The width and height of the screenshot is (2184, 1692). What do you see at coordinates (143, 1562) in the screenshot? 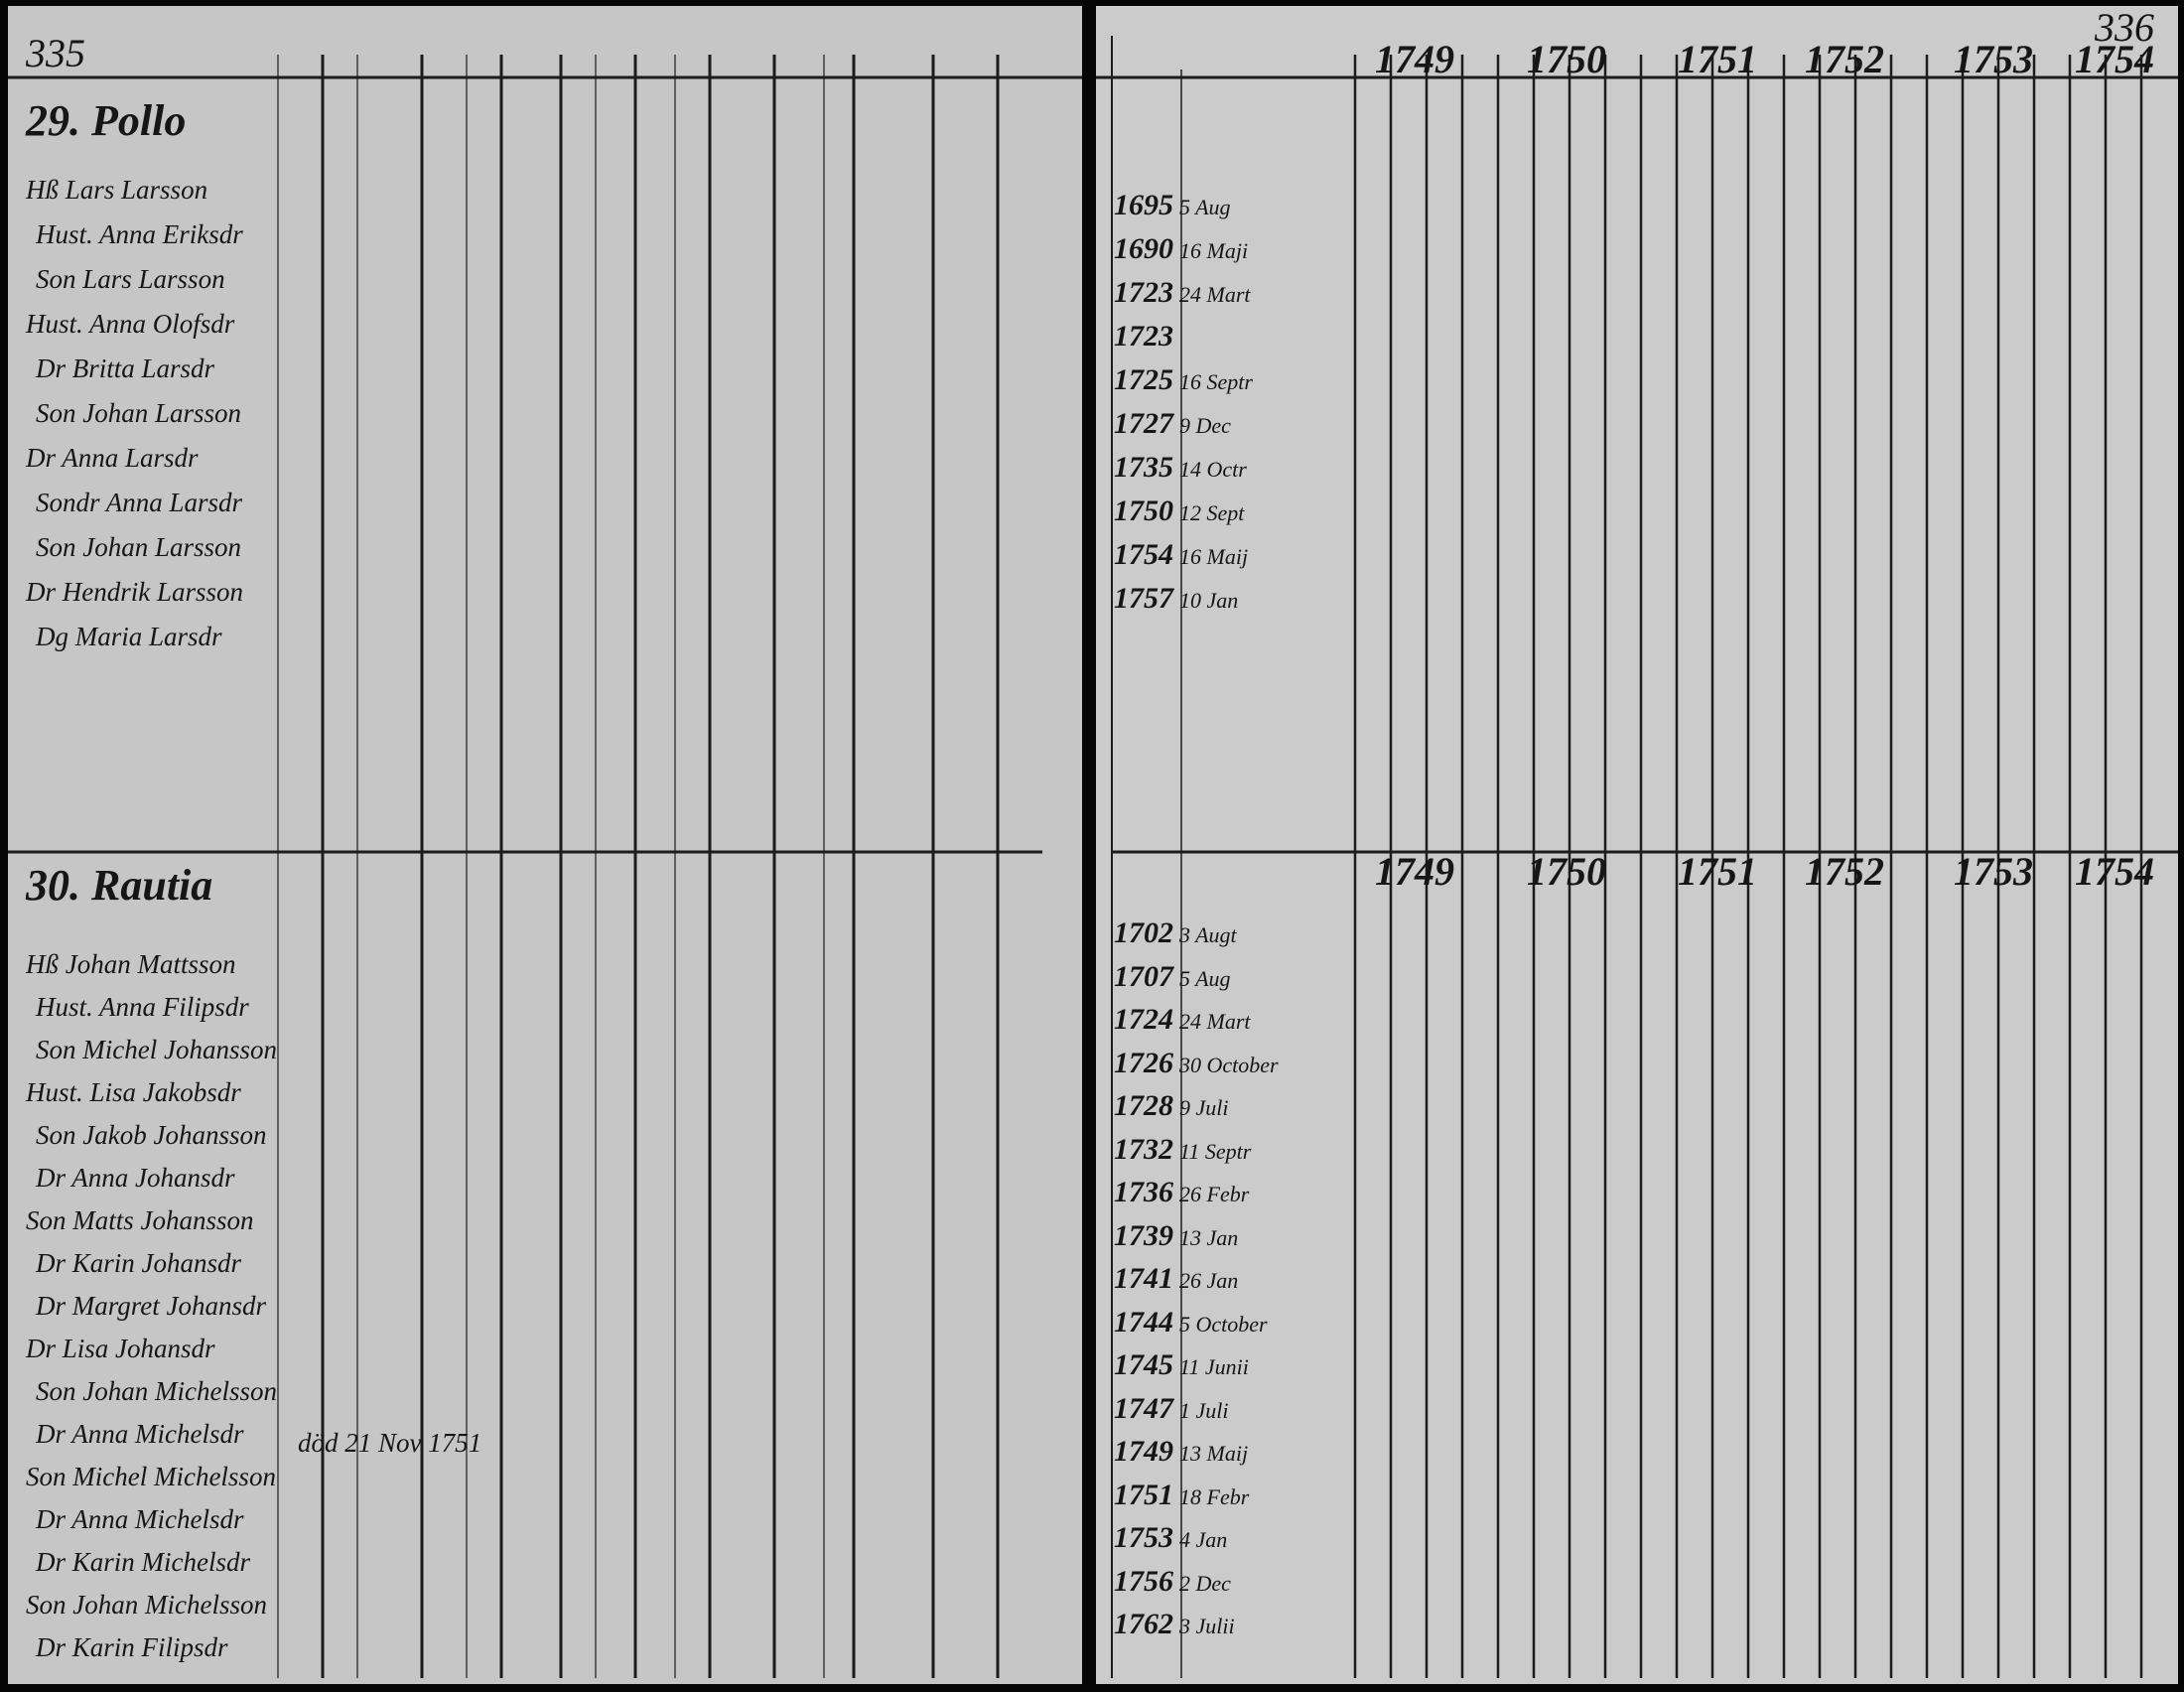
I see `person-name: Dr Karin Michelsdr` at bounding box center [143, 1562].